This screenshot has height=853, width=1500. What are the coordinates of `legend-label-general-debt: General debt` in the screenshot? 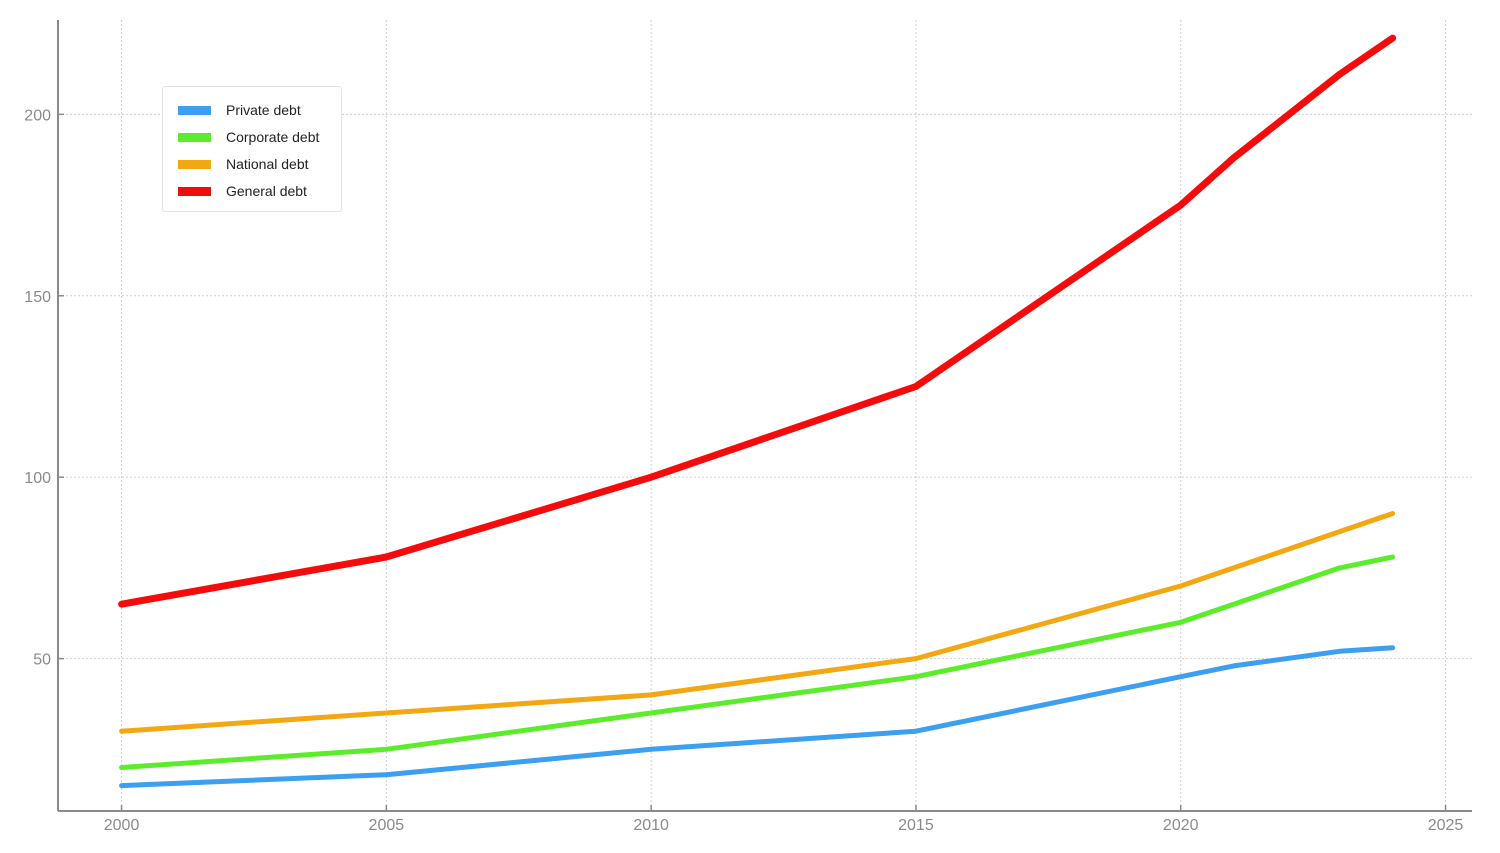 It's located at (266, 191).